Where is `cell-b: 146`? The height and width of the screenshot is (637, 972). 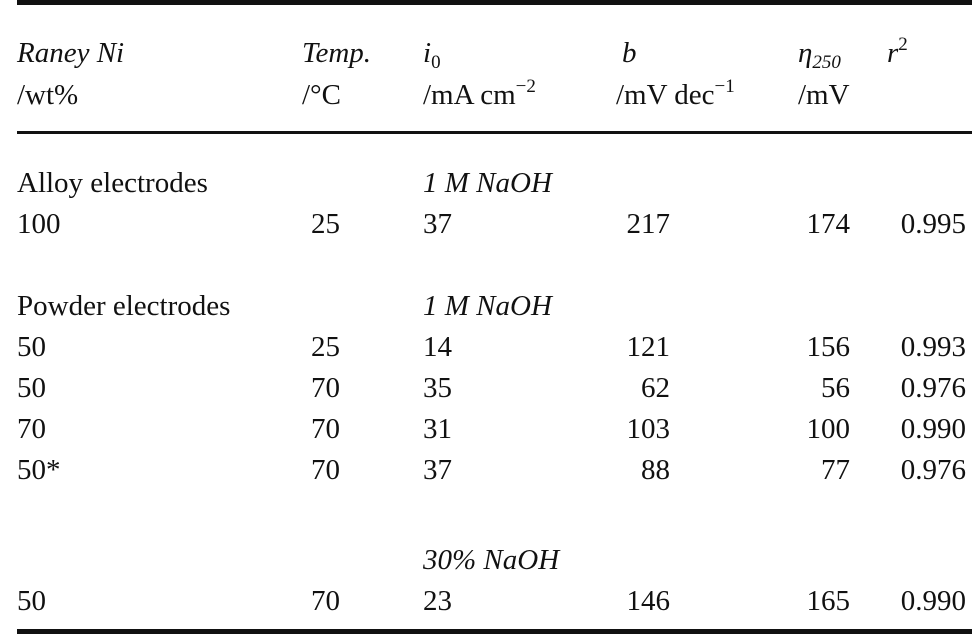 cell-b: 146 is located at coordinates (648, 601).